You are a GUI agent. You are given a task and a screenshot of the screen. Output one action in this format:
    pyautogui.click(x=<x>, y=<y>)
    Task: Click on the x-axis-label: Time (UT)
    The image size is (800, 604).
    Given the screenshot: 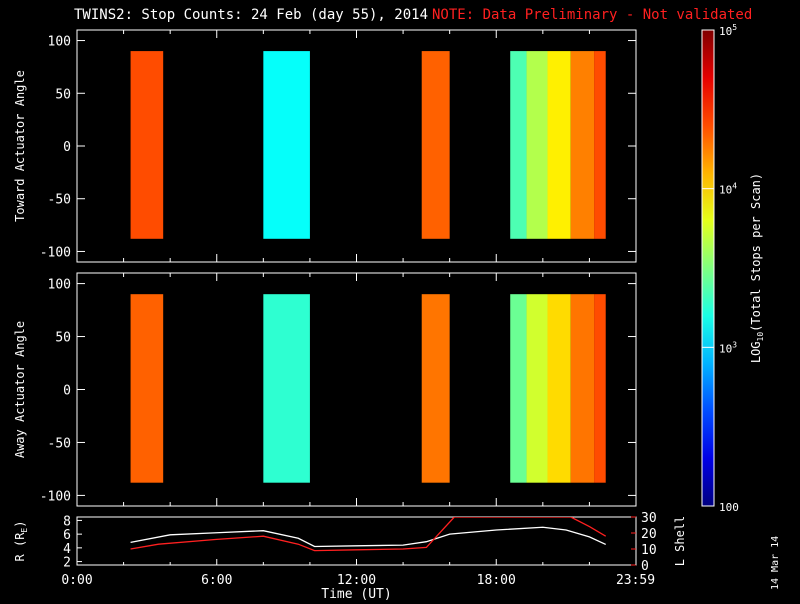 What is the action you would take?
    pyautogui.click(x=356, y=593)
    